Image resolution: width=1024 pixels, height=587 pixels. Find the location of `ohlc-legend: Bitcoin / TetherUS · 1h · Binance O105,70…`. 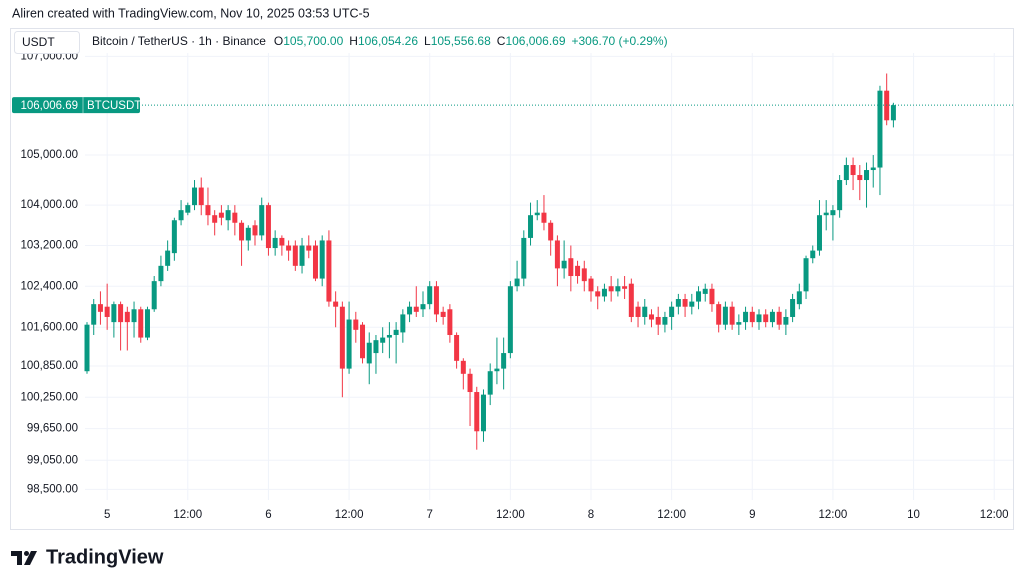

ohlc-legend: Bitcoin / TetherUS · 1h · Binance O105,70… is located at coordinates (380, 41).